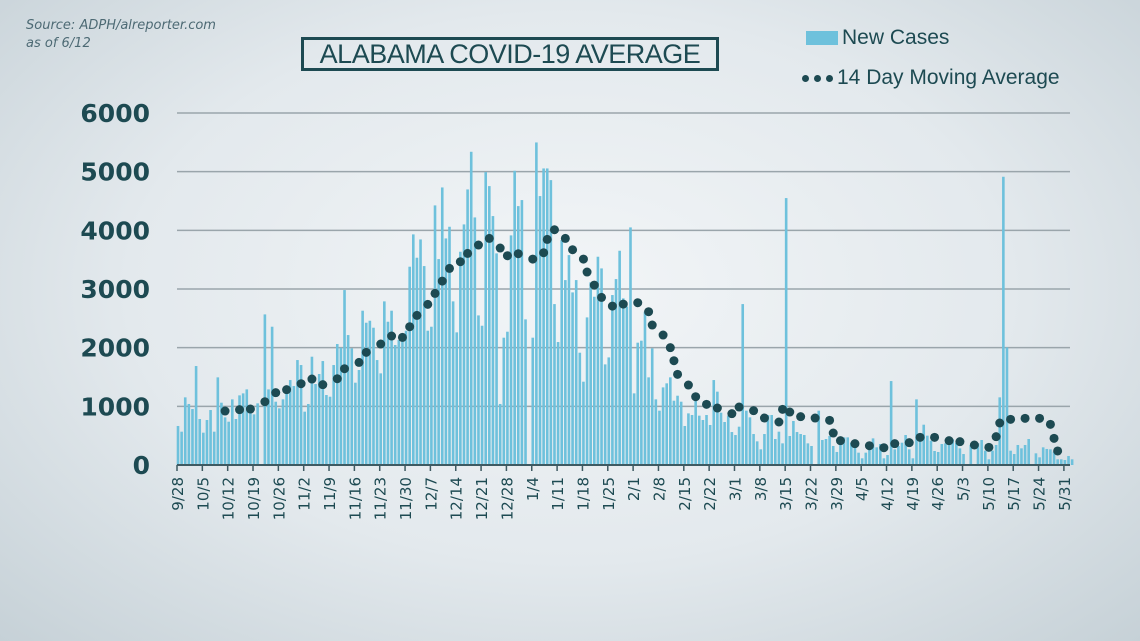 This screenshot has width=1140, height=641. Describe the element at coordinates (482, 498) in the screenshot. I see `x-tick-label: 12/21` at that location.